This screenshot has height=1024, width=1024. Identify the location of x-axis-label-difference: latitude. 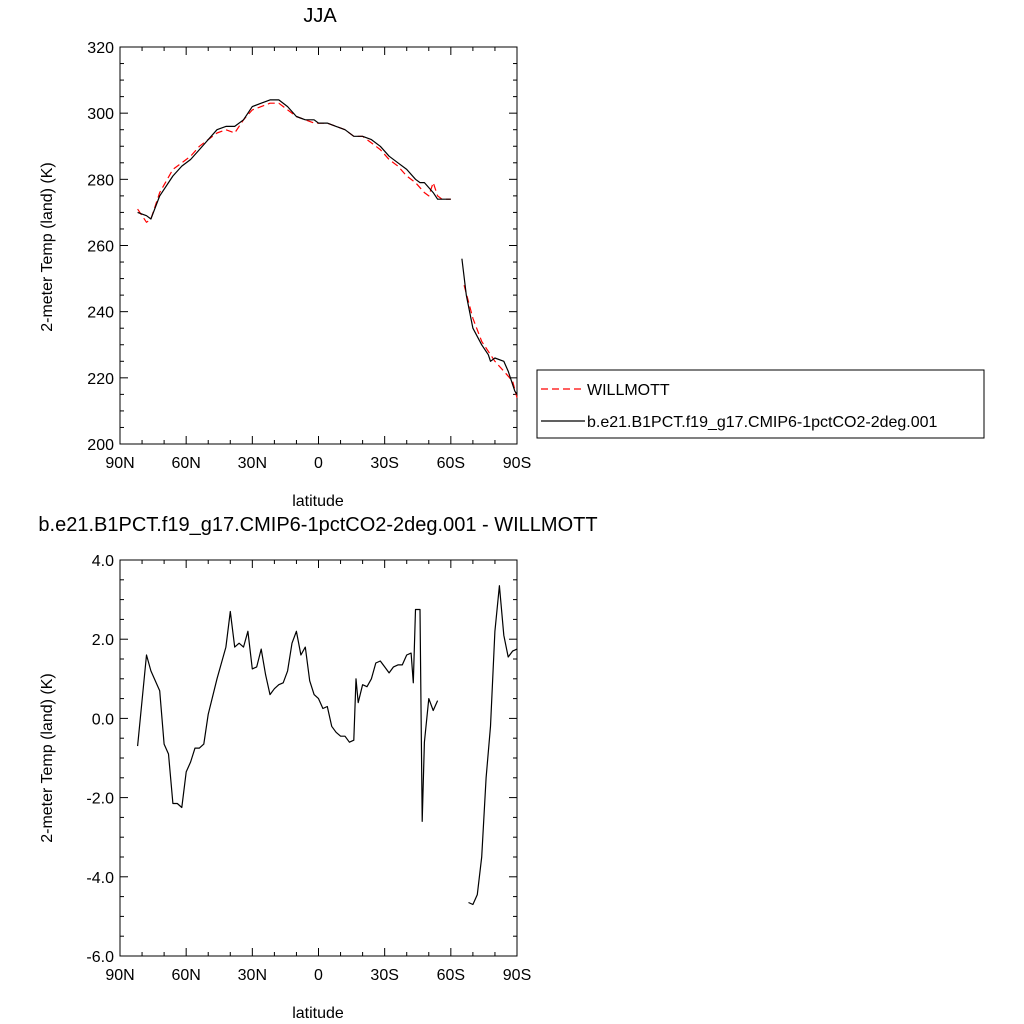
(318, 1013).